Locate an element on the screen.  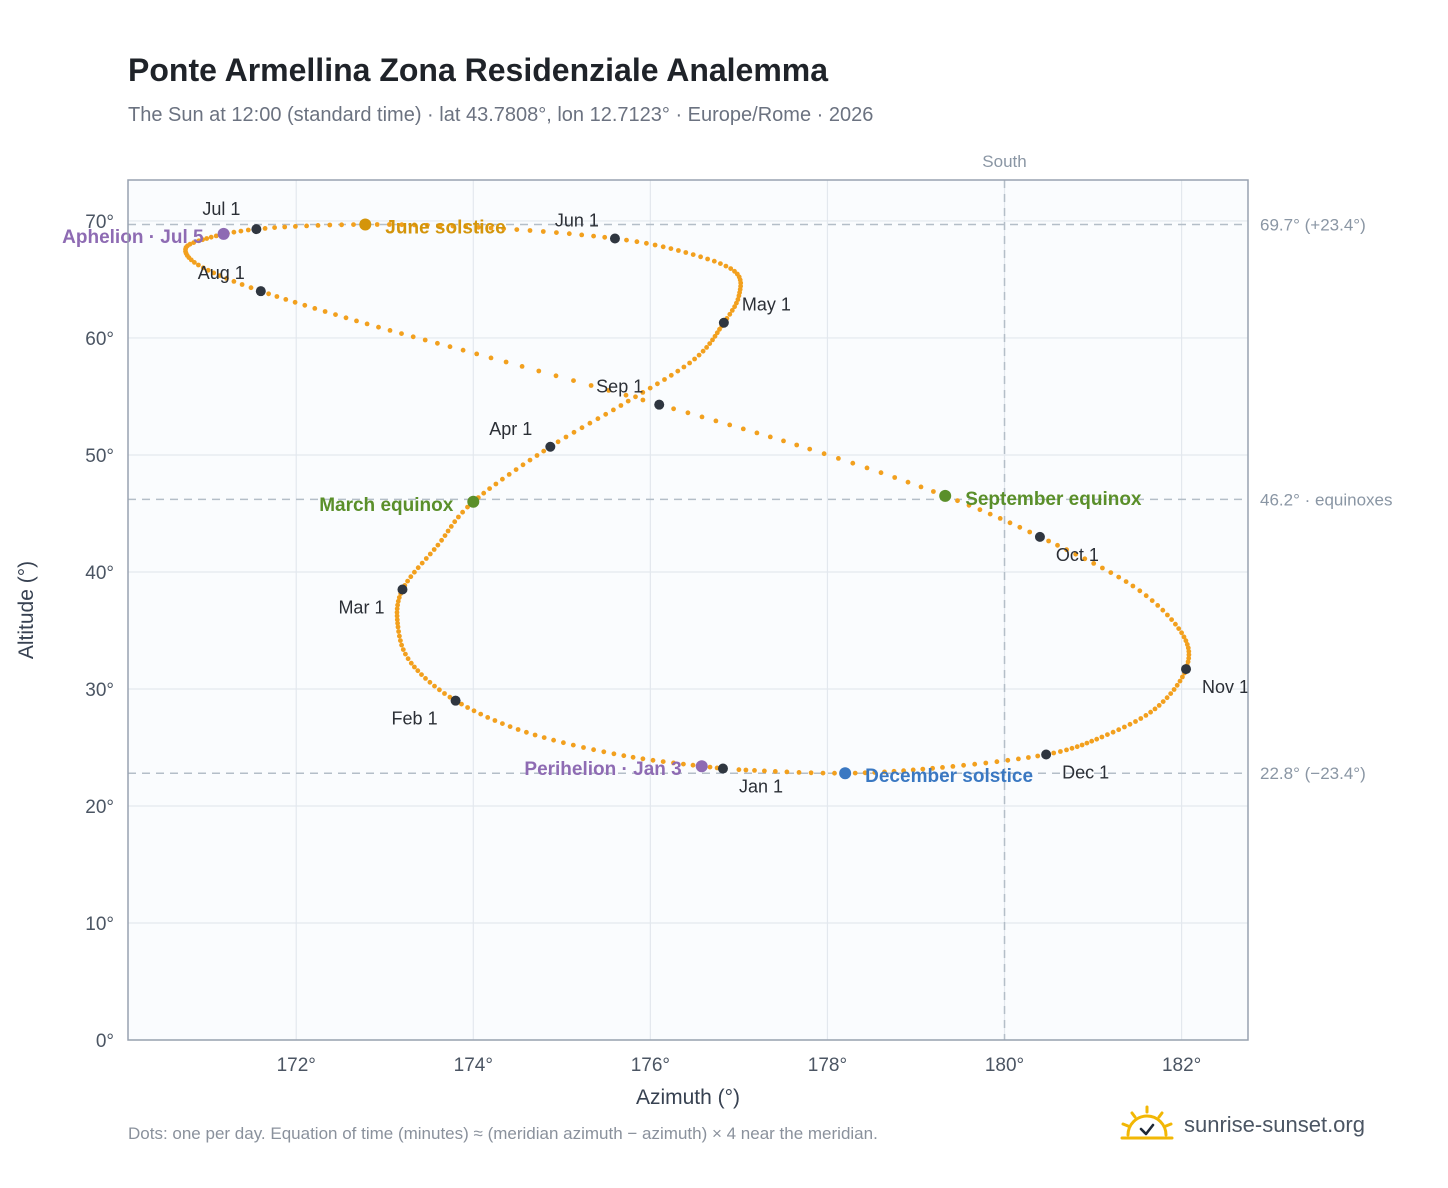
y-tick-label: 30° is located at coordinates (99, 690).